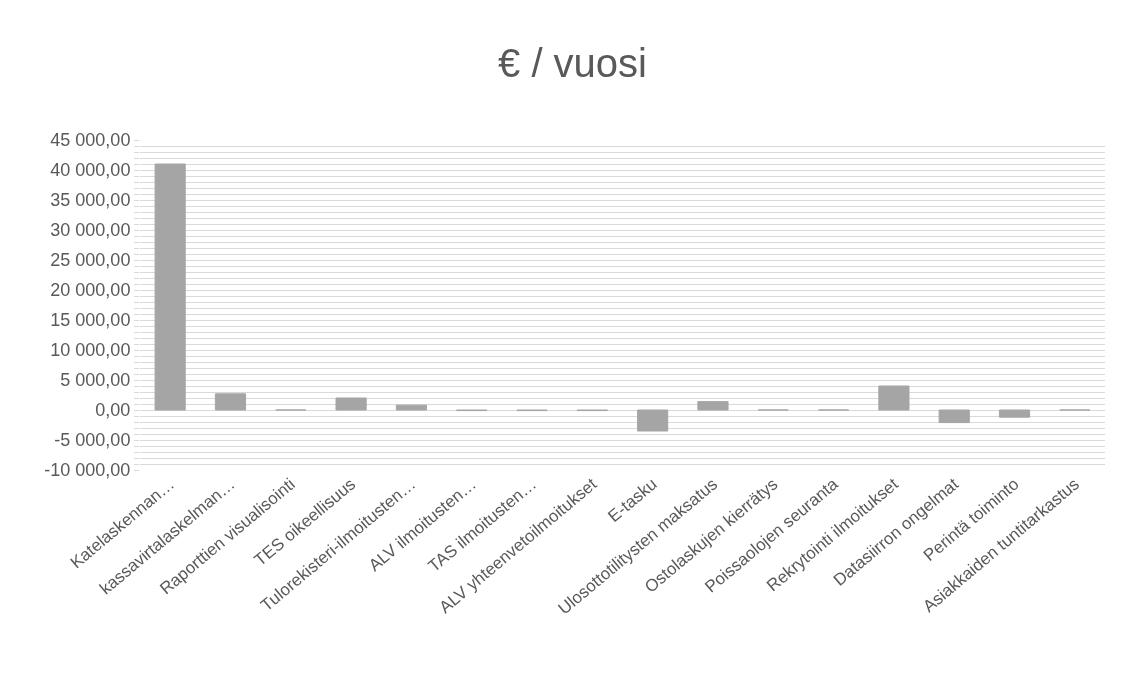 This screenshot has width=1145, height=700. I want to click on y-tick-label: 25 000,00, so click(90, 260).